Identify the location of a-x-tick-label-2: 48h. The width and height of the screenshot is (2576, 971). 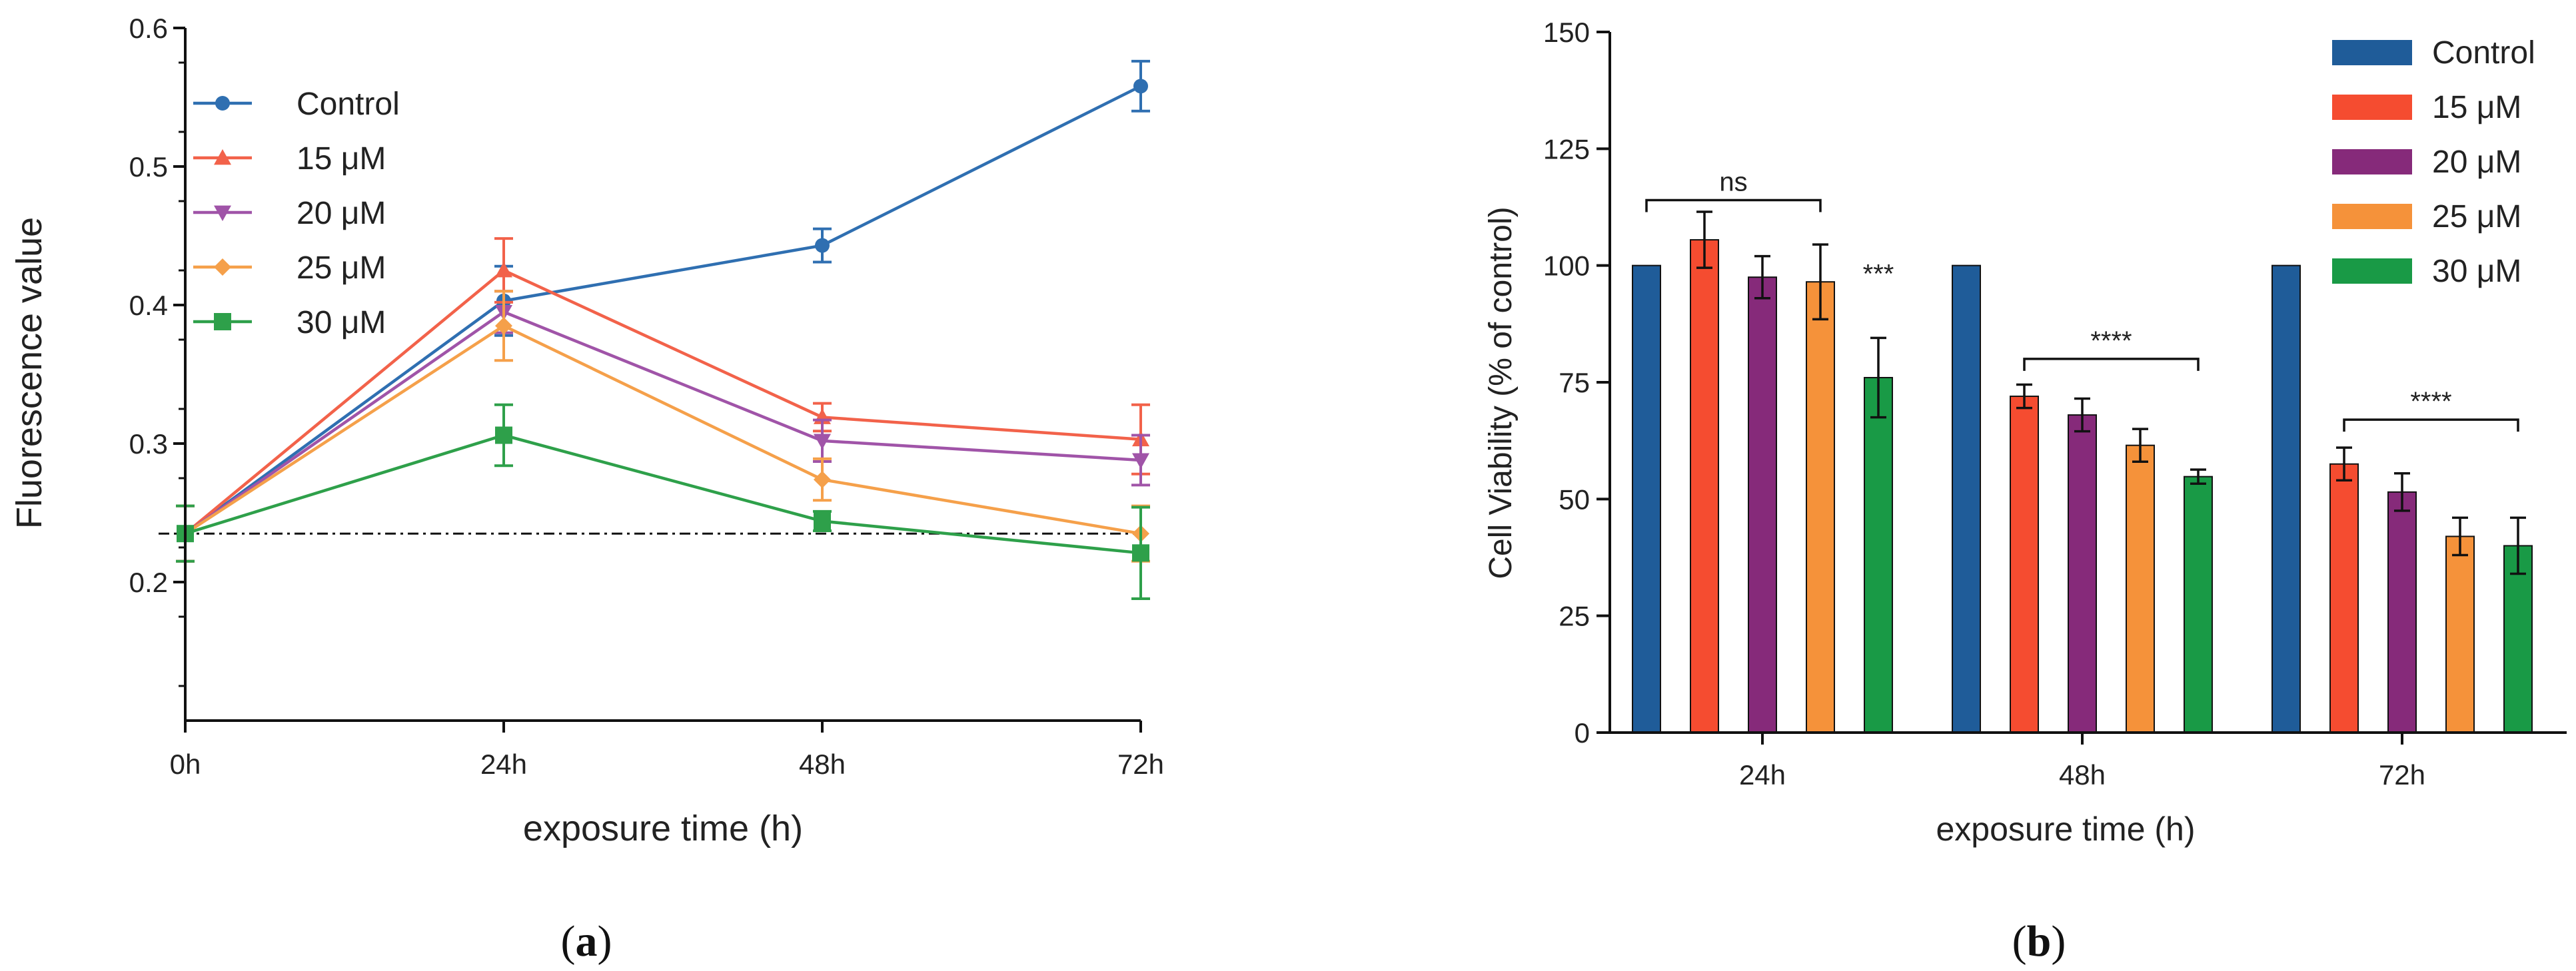
(823, 764).